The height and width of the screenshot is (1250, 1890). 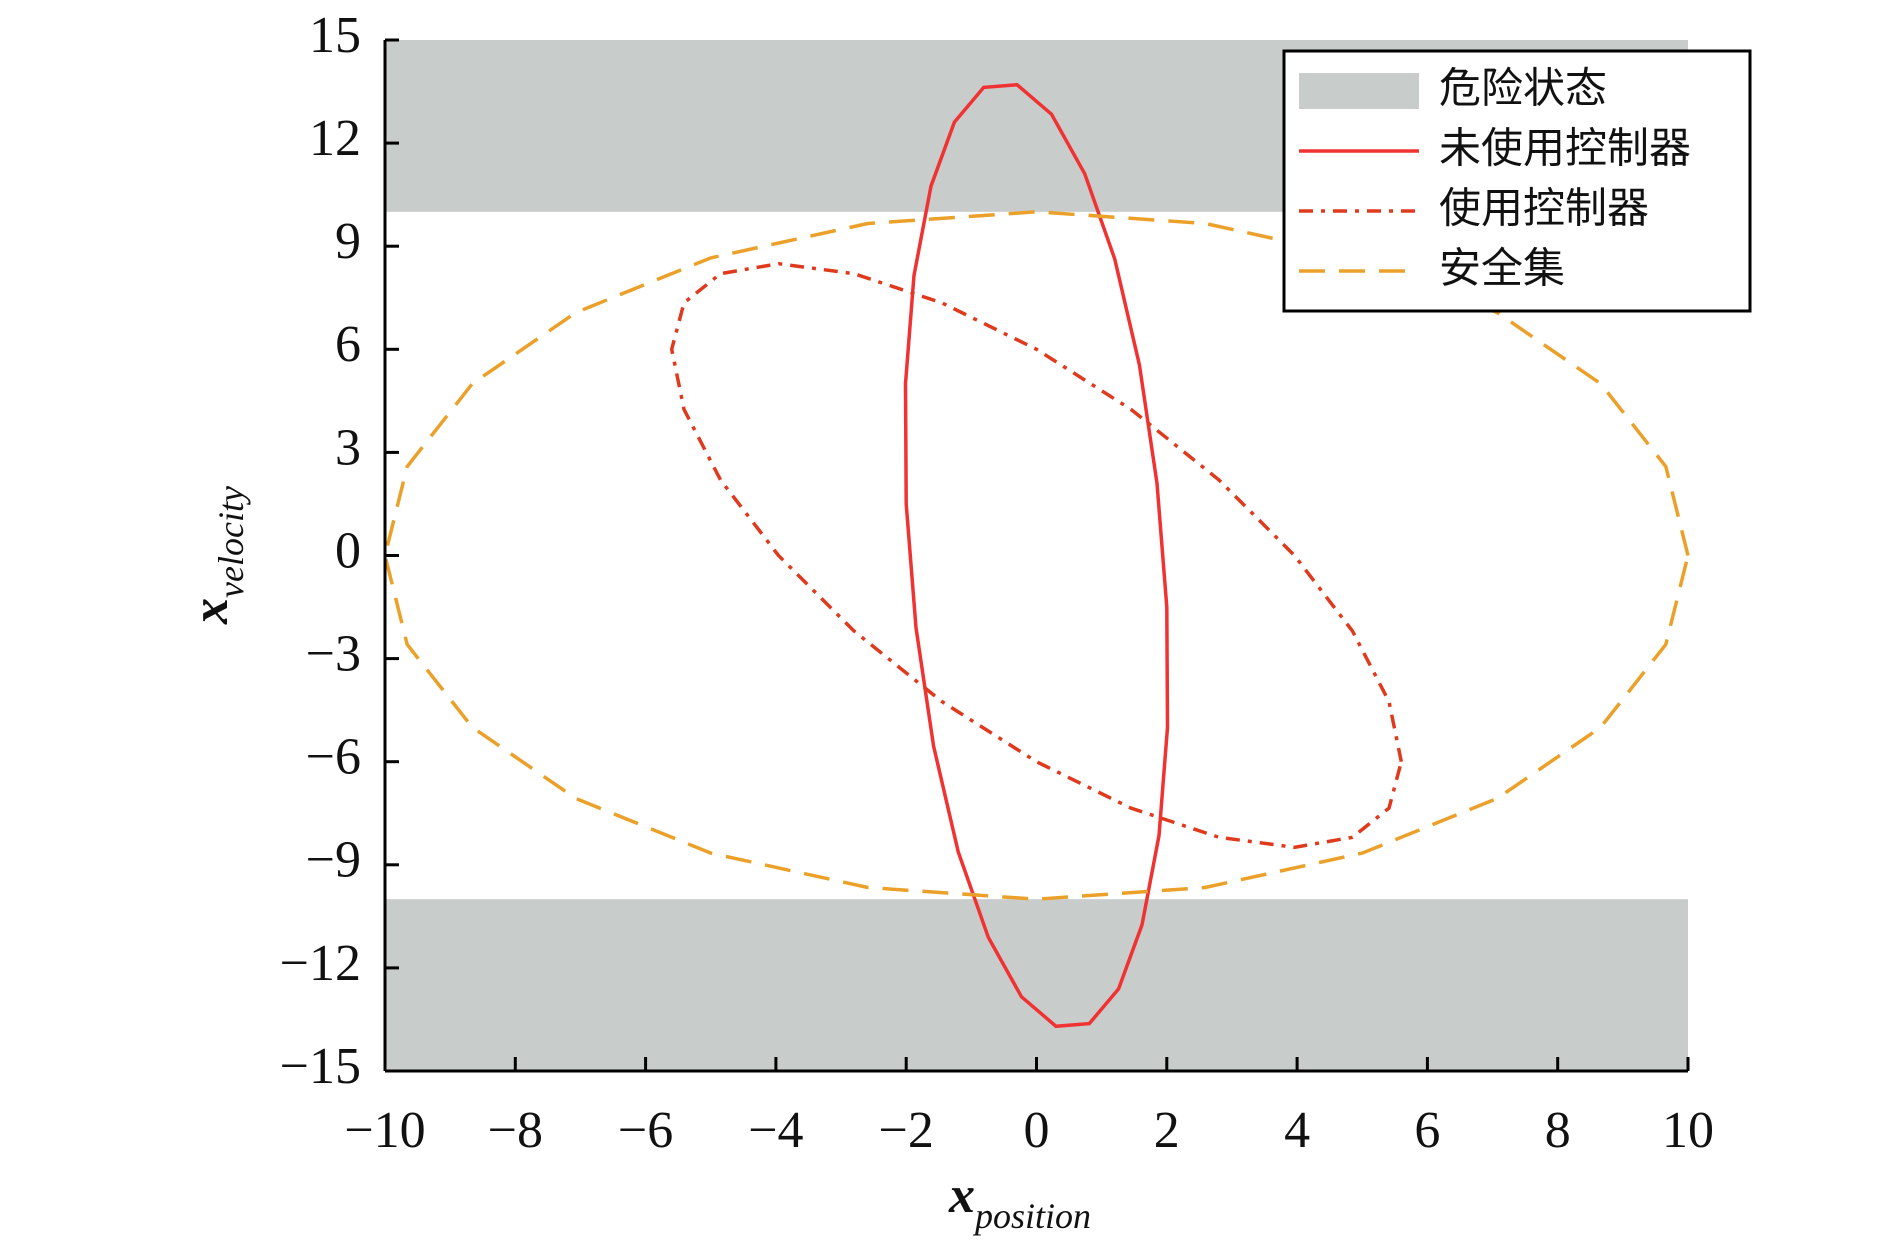 I want to click on x-tick-label: −10, so click(x=384, y=1130).